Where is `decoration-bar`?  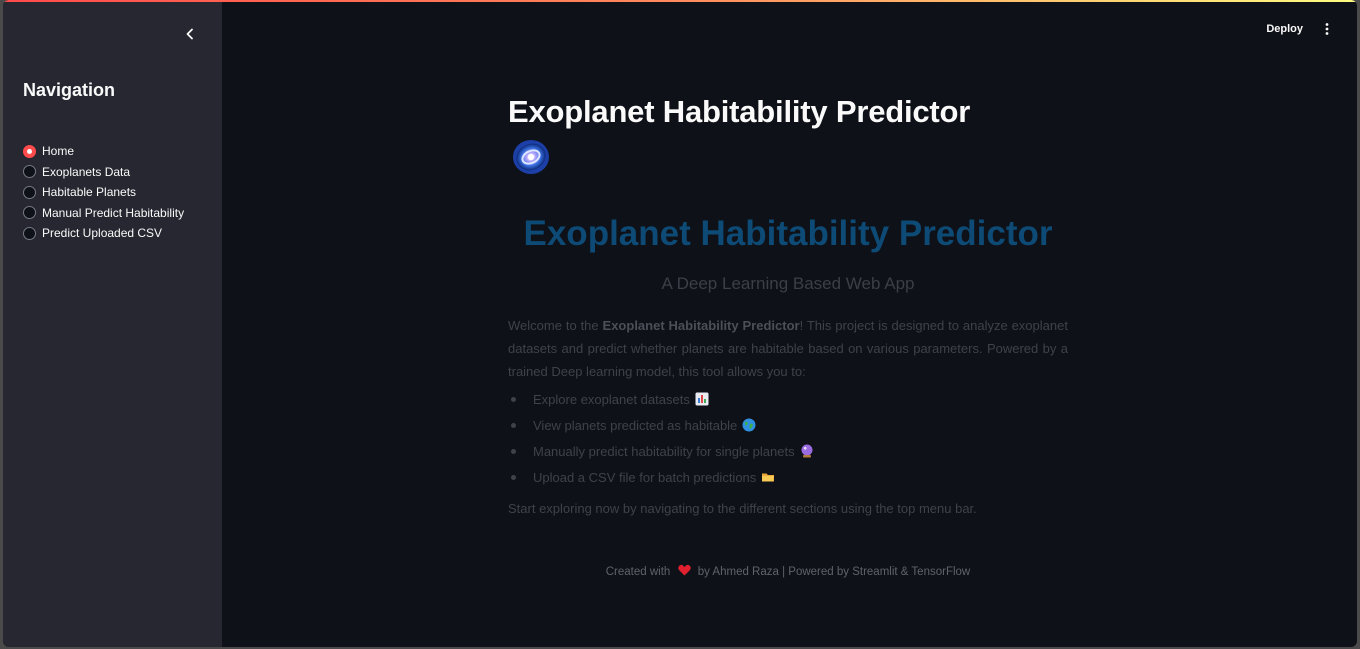
decoration-bar is located at coordinates (680, 1).